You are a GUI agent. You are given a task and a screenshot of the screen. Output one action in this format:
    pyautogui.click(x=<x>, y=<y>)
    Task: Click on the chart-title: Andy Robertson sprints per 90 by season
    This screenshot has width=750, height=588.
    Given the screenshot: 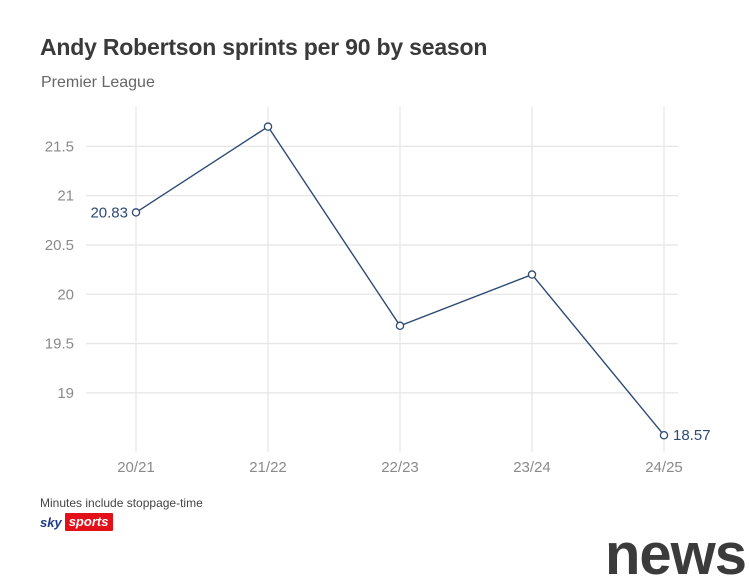 What is the action you would take?
    pyautogui.click(x=264, y=47)
    